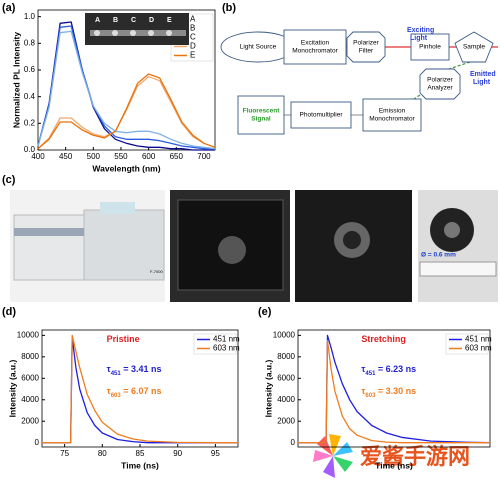 This screenshot has width=500, height=483. I want to click on x-tick-label: 400, so click(38, 156).